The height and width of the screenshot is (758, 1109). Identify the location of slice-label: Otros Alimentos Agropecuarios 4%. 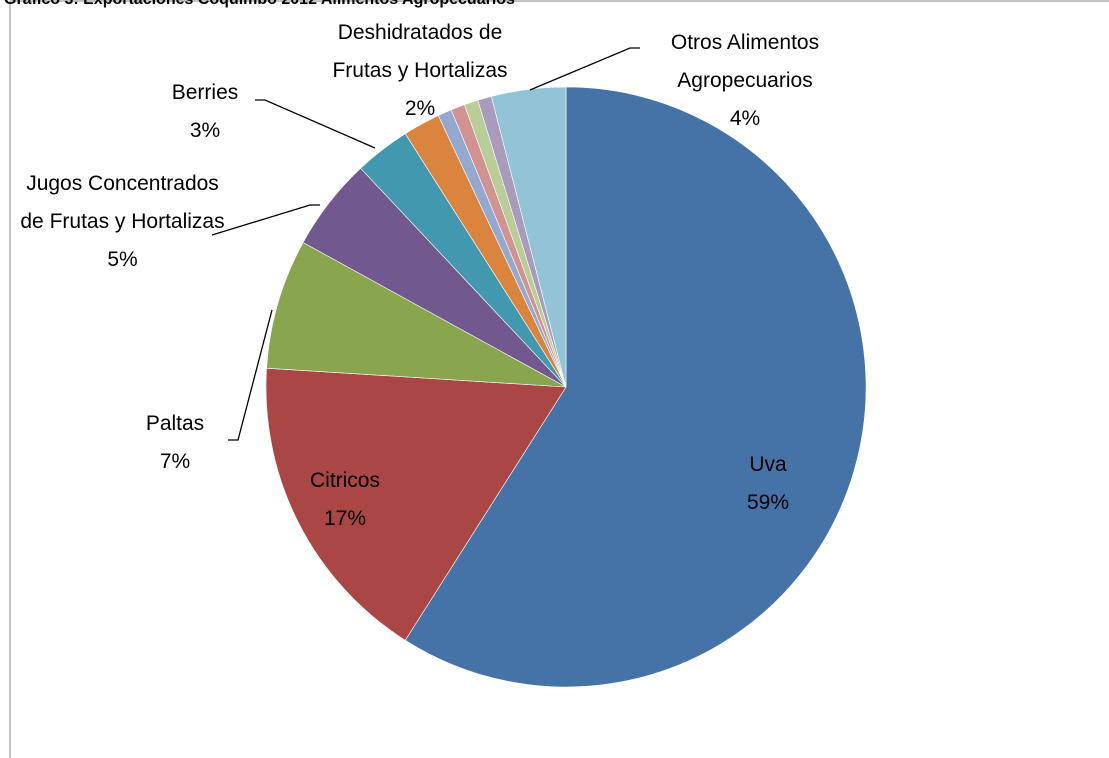
(745, 81).